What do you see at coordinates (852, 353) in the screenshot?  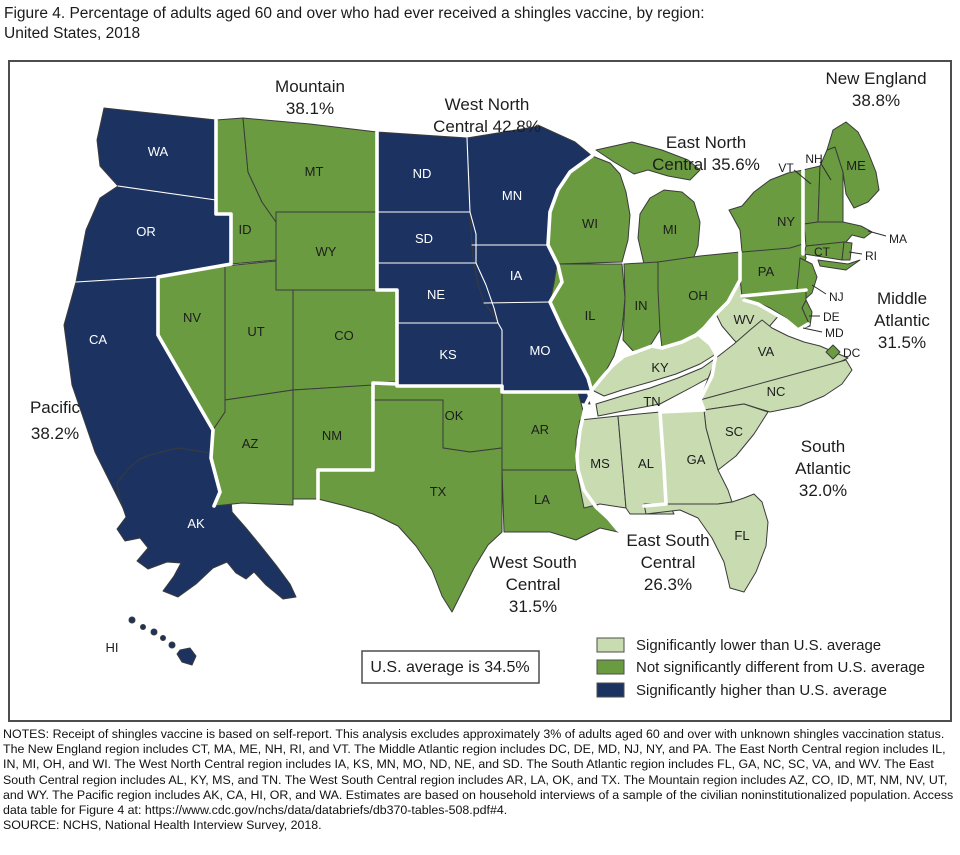 I see `state-label-dc: DC` at bounding box center [852, 353].